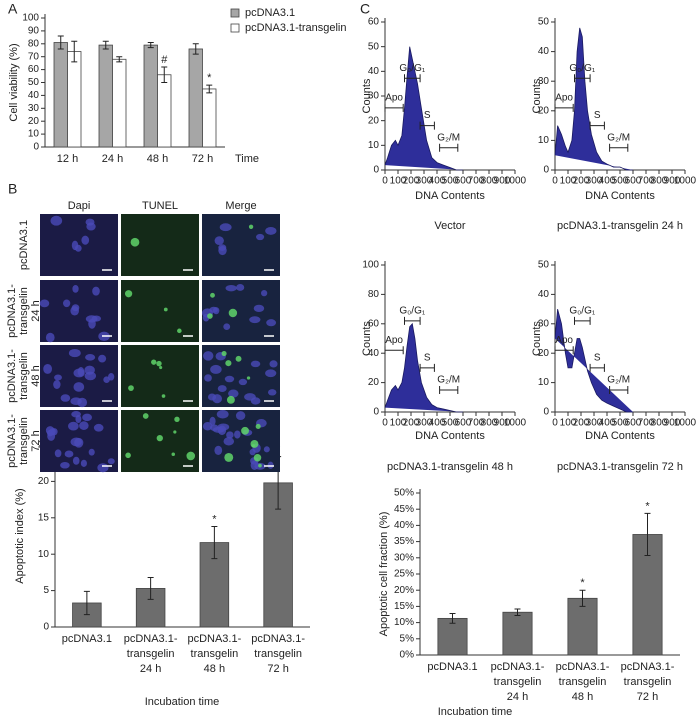  I want to click on x-tick-label: 0, so click(385, 181).